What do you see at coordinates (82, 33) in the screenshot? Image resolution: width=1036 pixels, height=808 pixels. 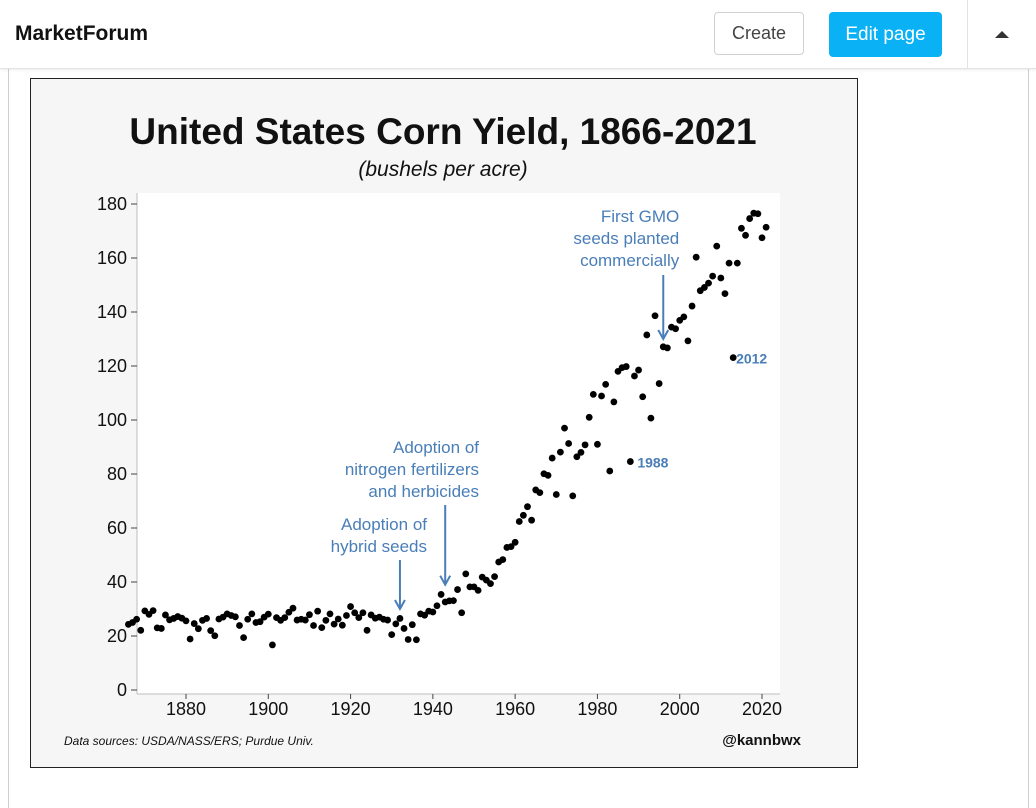 I see `site-brand: MarketForum` at bounding box center [82, 33].